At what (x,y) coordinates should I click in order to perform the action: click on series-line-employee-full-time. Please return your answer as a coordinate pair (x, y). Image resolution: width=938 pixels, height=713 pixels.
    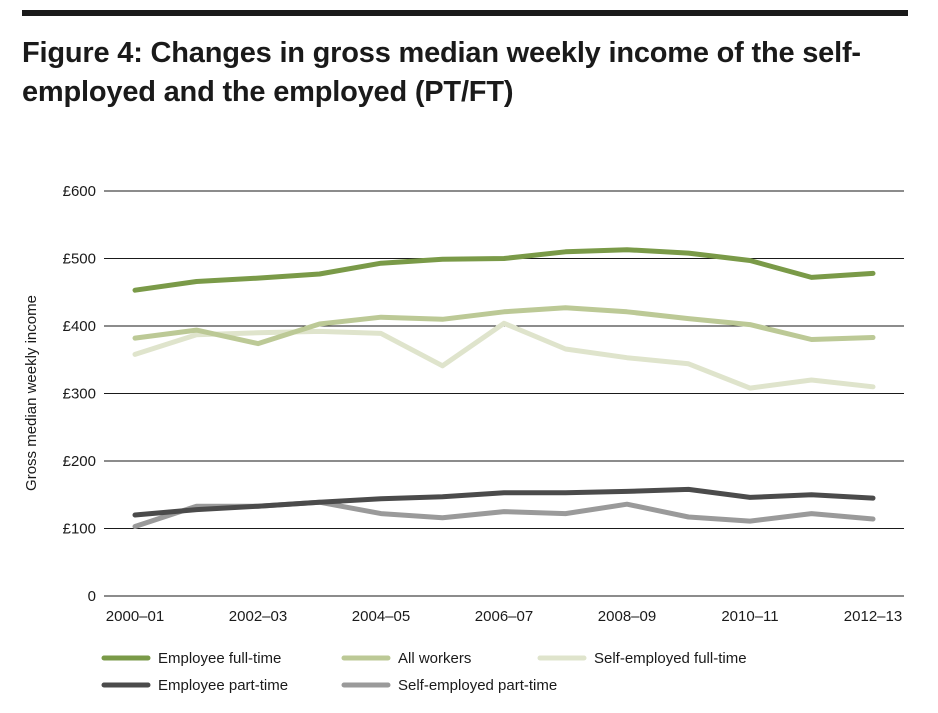
    Looking at the image, I should click on (504, 270).